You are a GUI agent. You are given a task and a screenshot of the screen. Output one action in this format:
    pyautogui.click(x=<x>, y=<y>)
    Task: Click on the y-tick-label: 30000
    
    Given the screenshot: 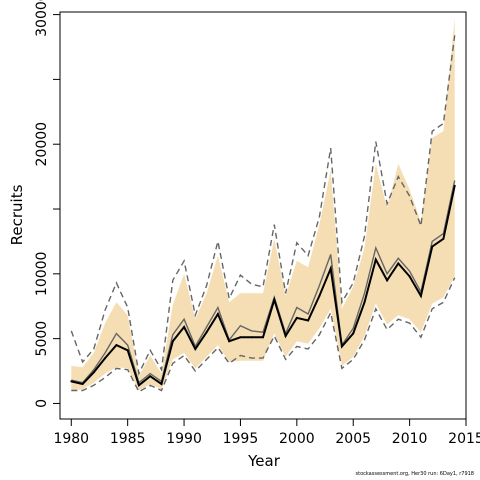 What is the action you would take?
    pyautogui.click(x=42, y=18)
    